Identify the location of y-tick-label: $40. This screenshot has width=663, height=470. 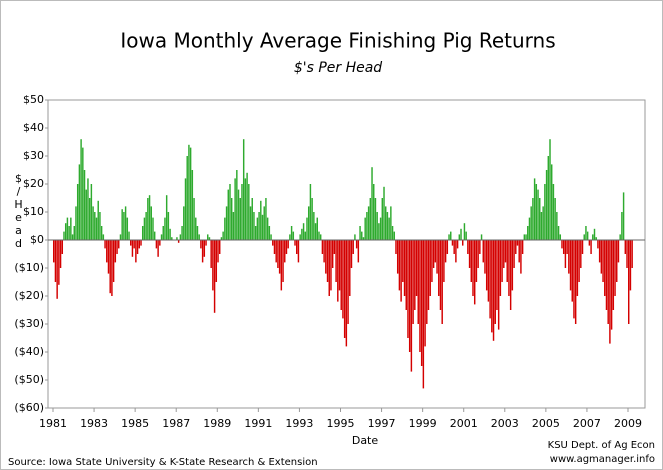
(33, 127).